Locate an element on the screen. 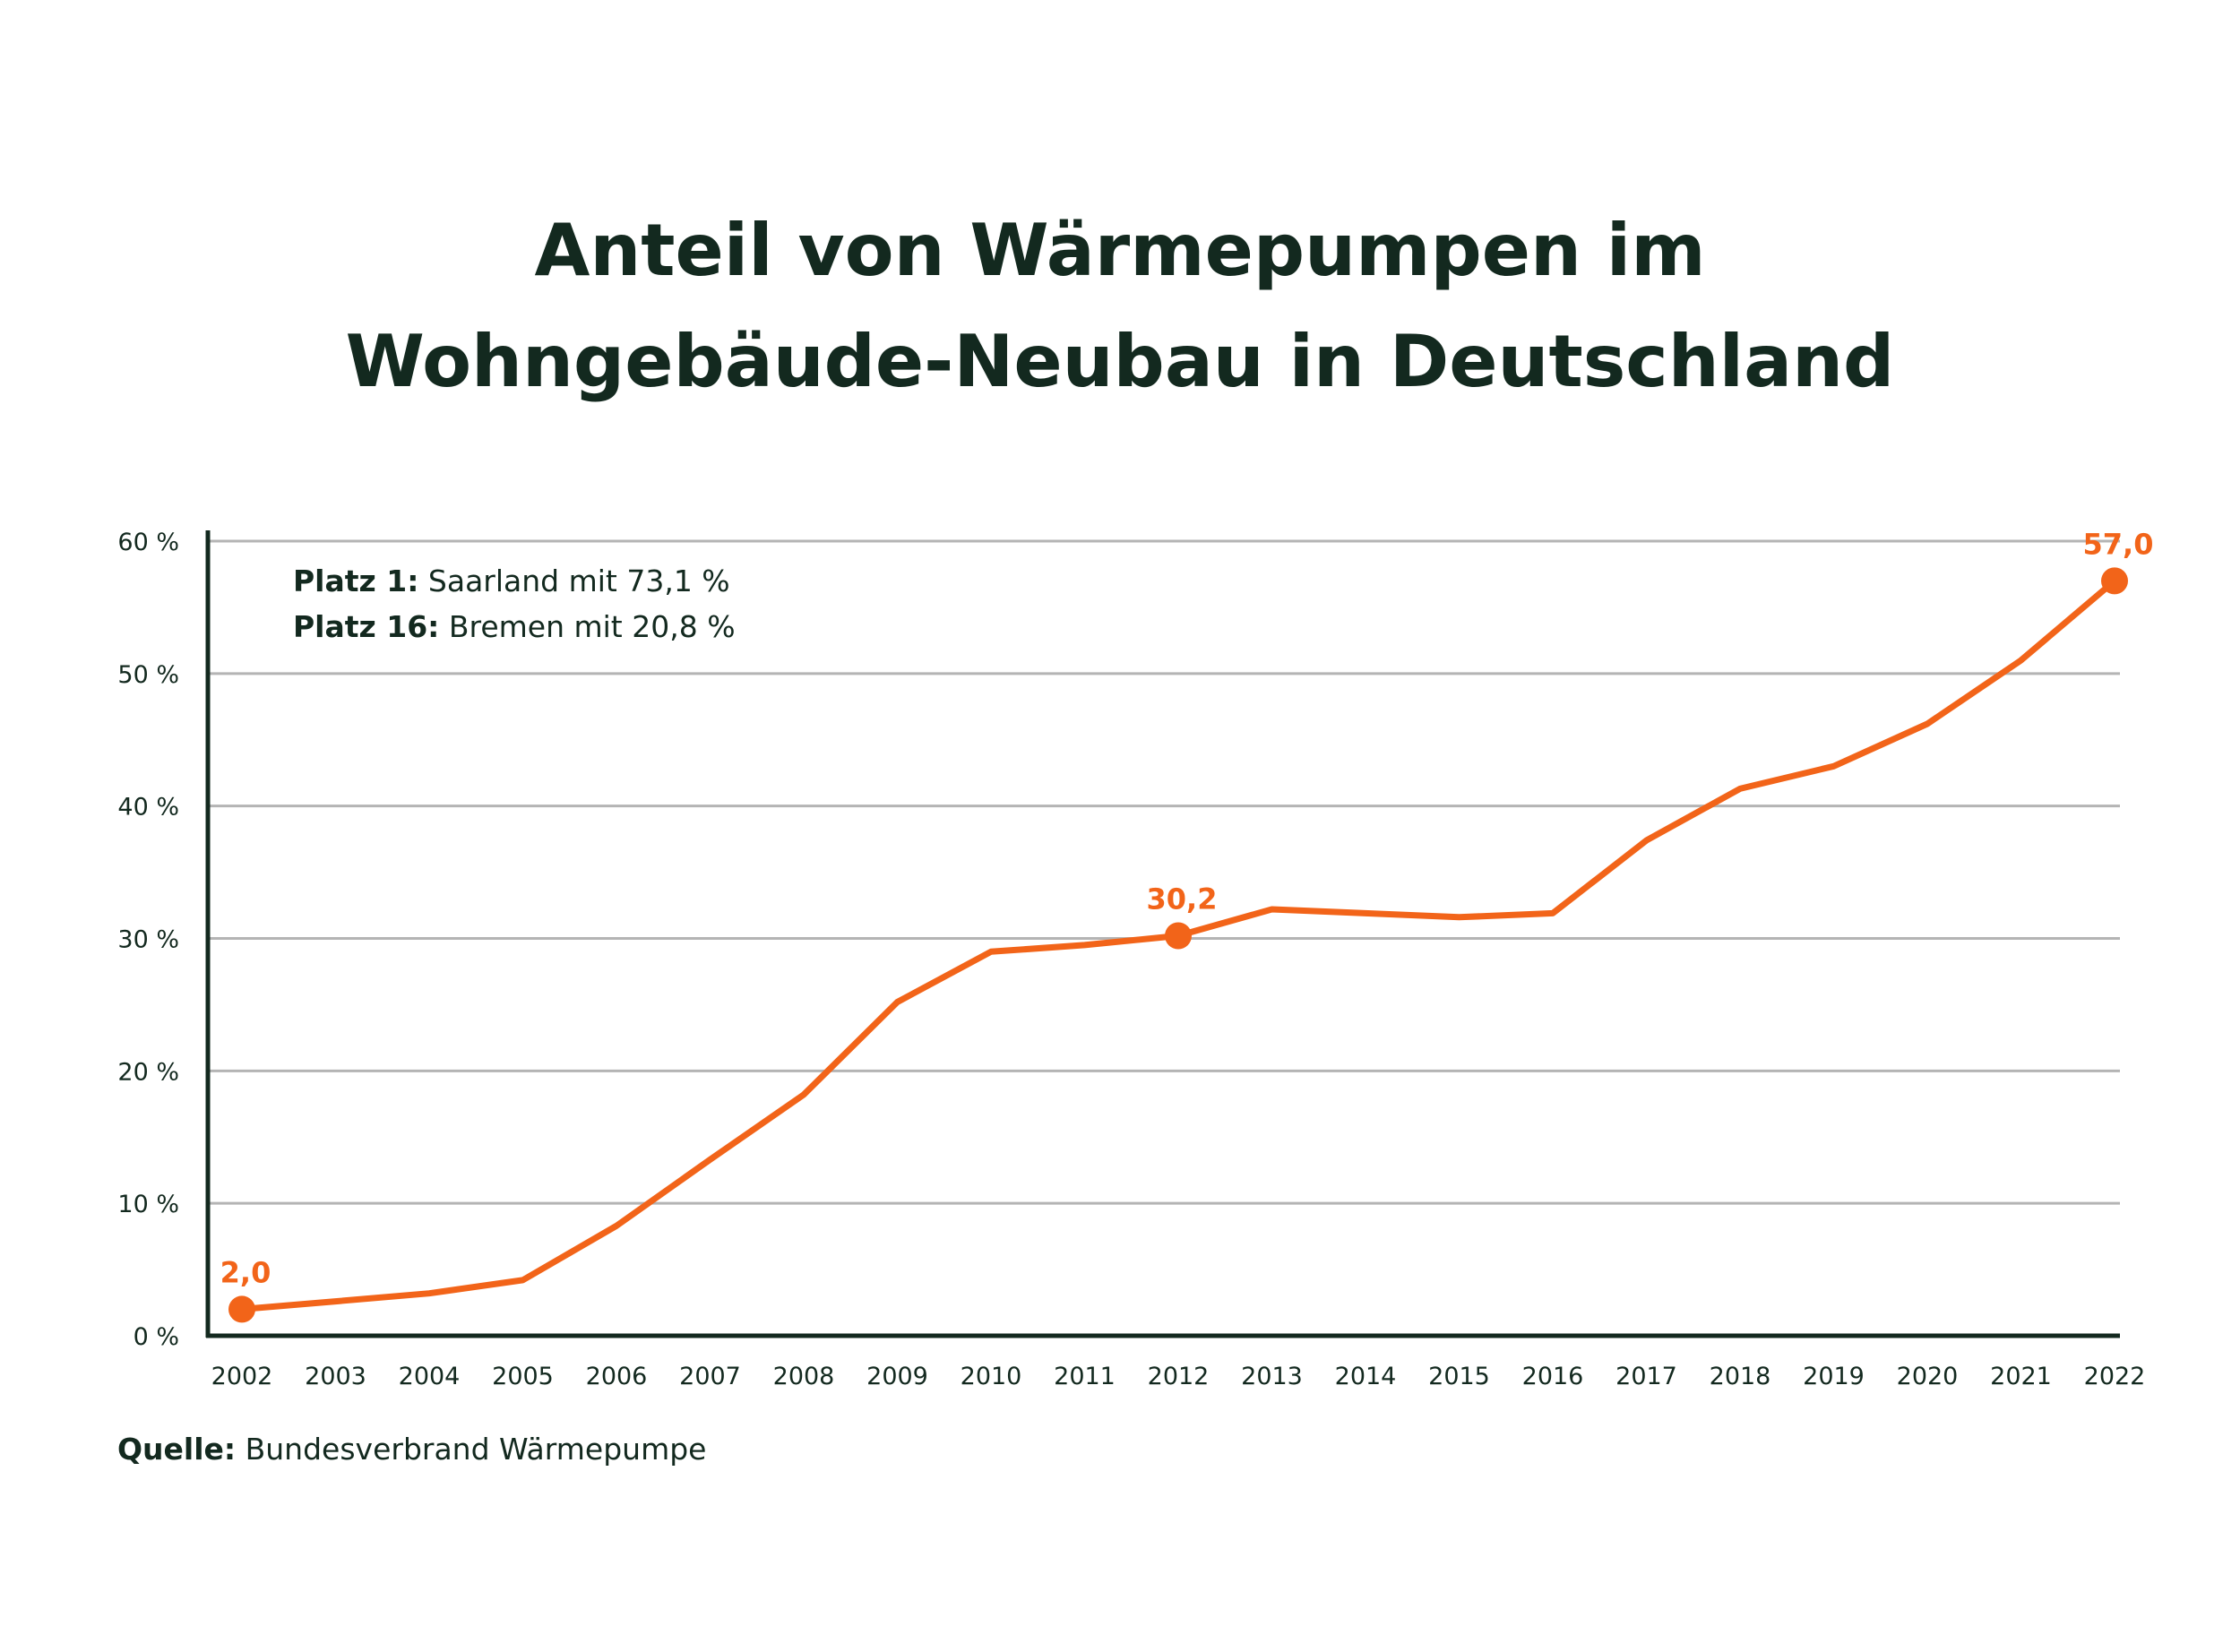 The height and width of the screenshot is (1652, 2240). x-tick-label: 2007 is located at coordinates (710, 1376).